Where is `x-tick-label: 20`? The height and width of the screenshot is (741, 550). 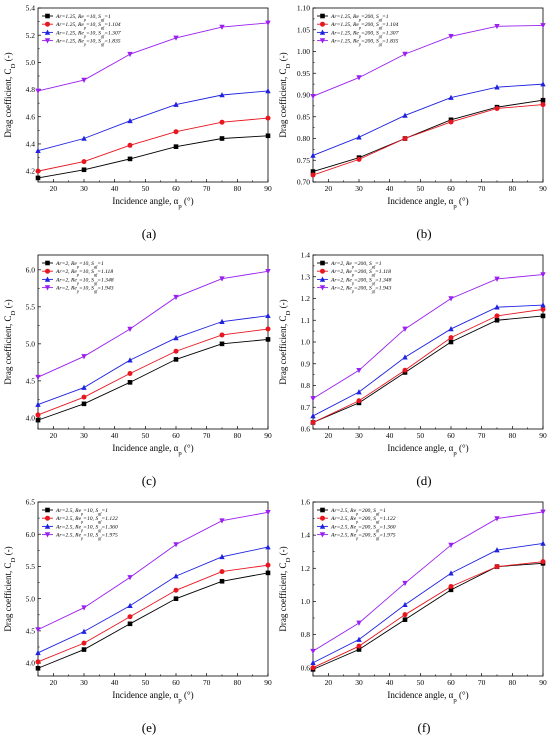 x-tick-label: 20 is located at coordinates (329, 188).